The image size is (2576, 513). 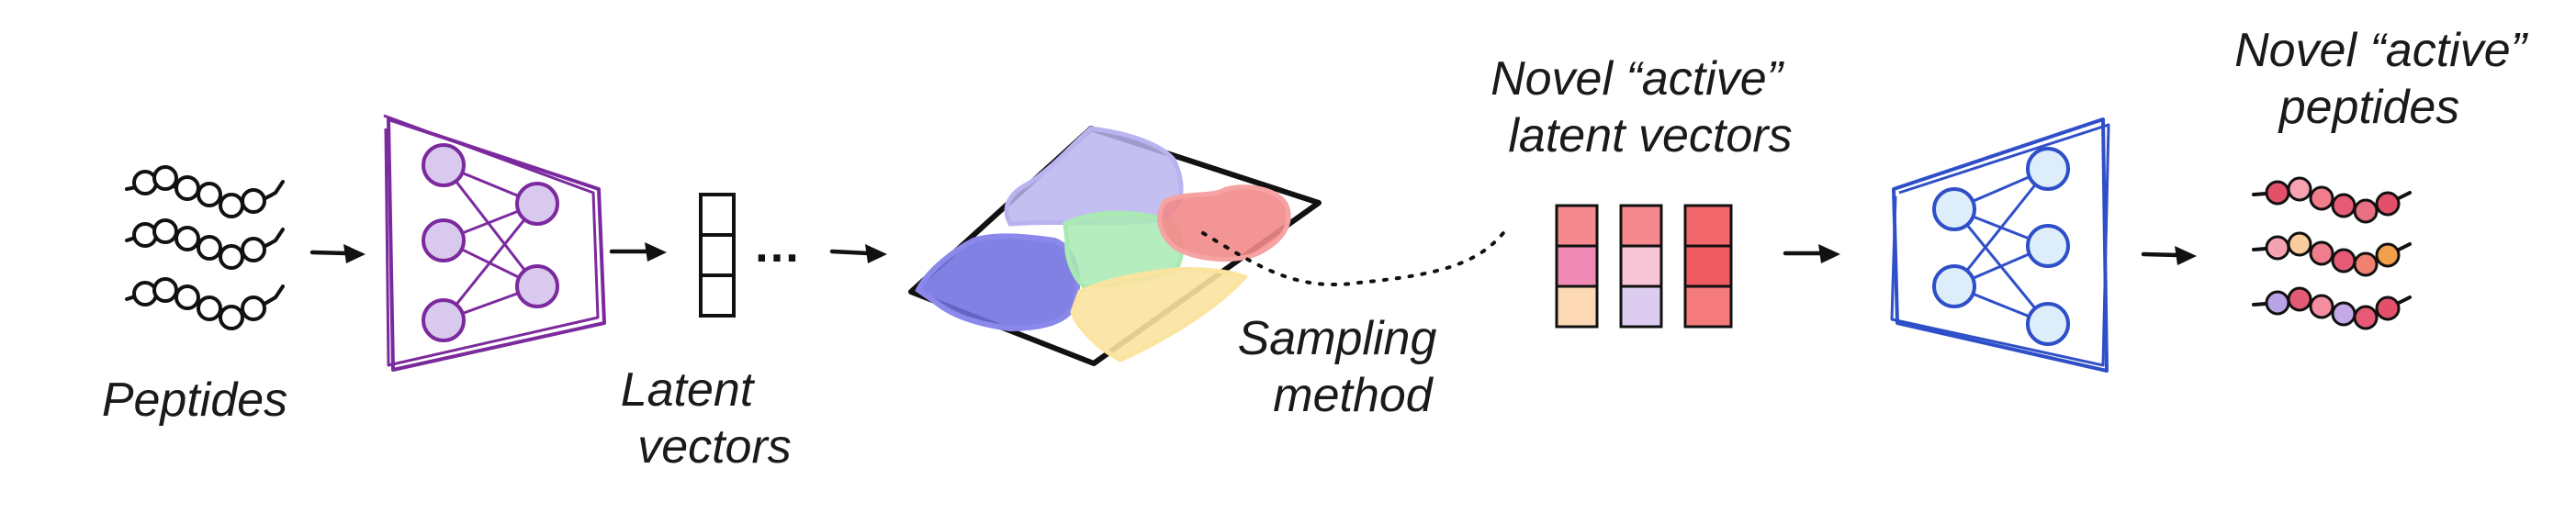 What do you see at coordinates (194, 401) in the screenshot?
I see `peptides-label: Peptides` at bounding box center [194, 401].